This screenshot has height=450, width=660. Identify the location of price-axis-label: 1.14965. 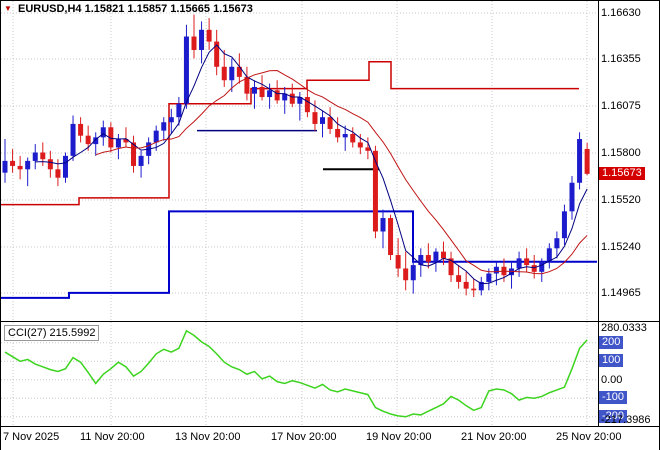
(621, 293).